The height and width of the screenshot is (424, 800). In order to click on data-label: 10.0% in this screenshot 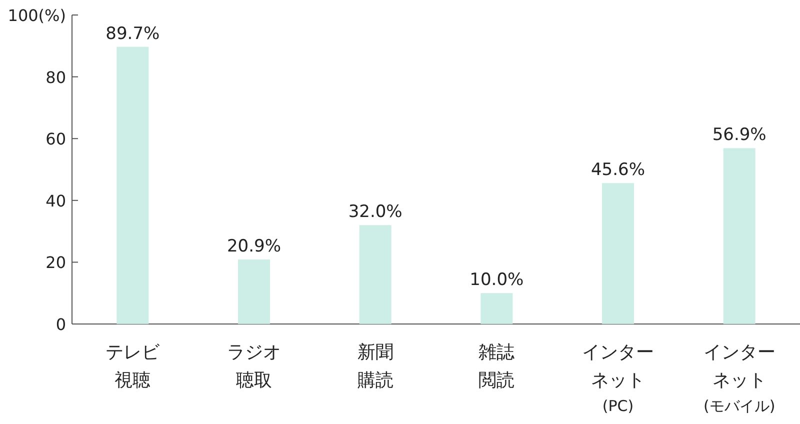, I will do `click(497, 280)`.